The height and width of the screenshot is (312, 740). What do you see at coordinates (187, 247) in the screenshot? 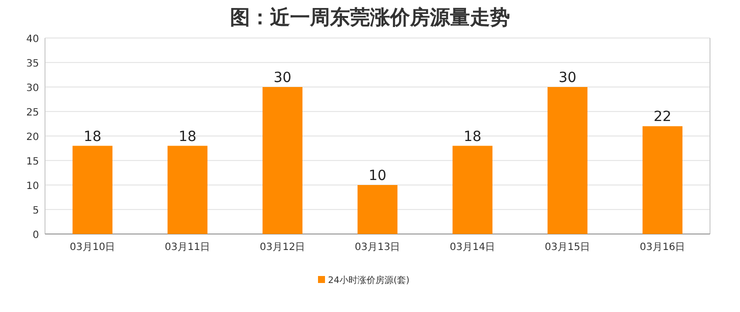
I see `x-tick-label: 03月11日` at bounding box center [187, 247].